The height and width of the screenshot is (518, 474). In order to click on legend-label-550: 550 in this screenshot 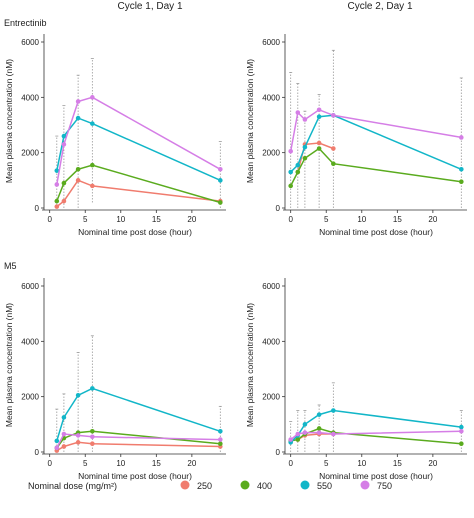, I will do `click(324, 486)`.